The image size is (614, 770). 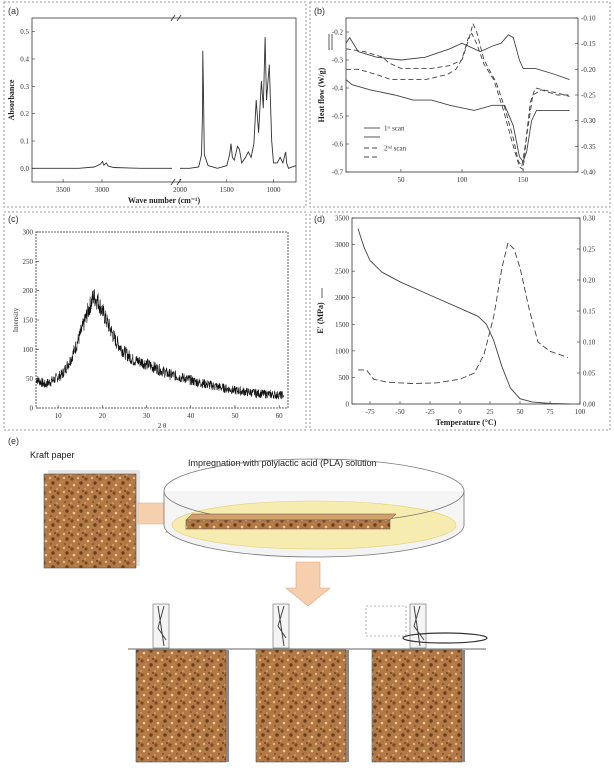 I want to click on chart-c-xtick-label: 20, so click(x=103, y=416).